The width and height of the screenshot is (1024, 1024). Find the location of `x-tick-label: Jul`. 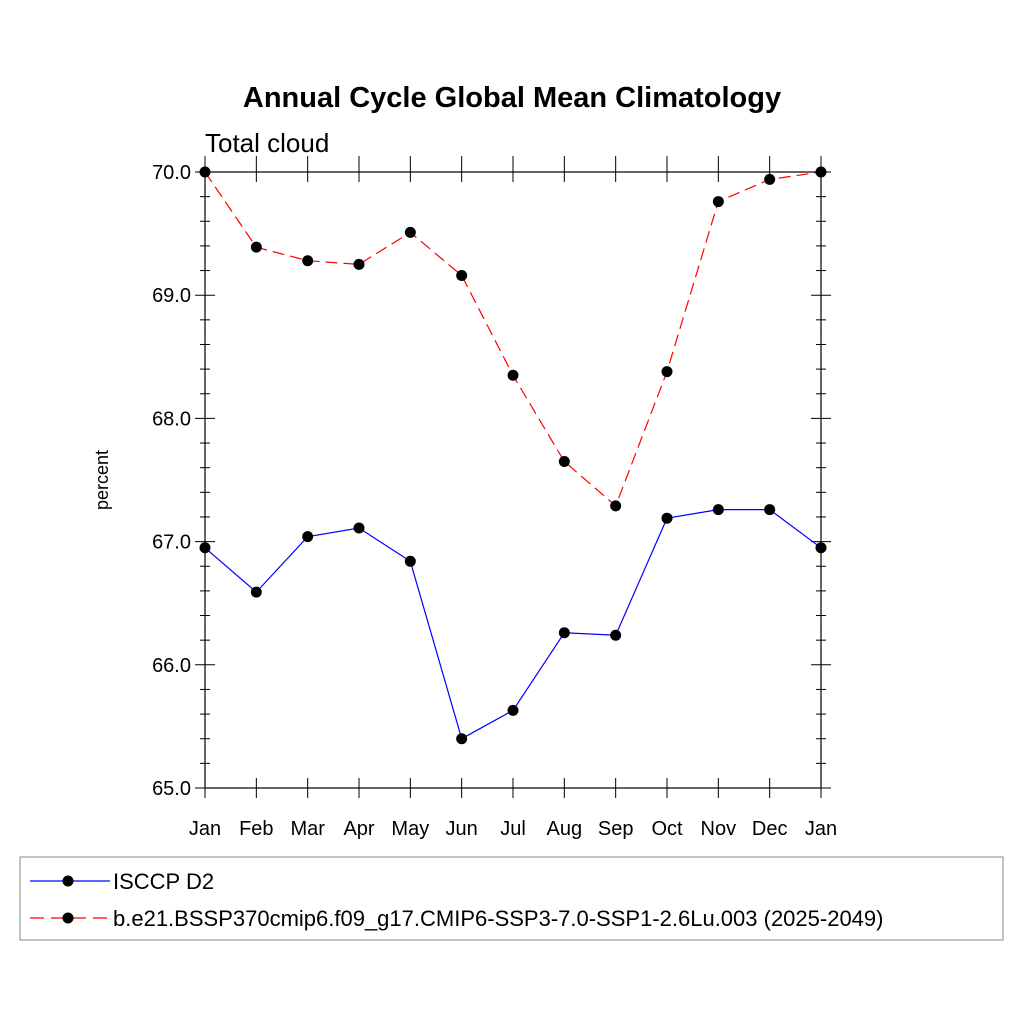

x-tick-label: Jul is located at coordinates (513, 829).